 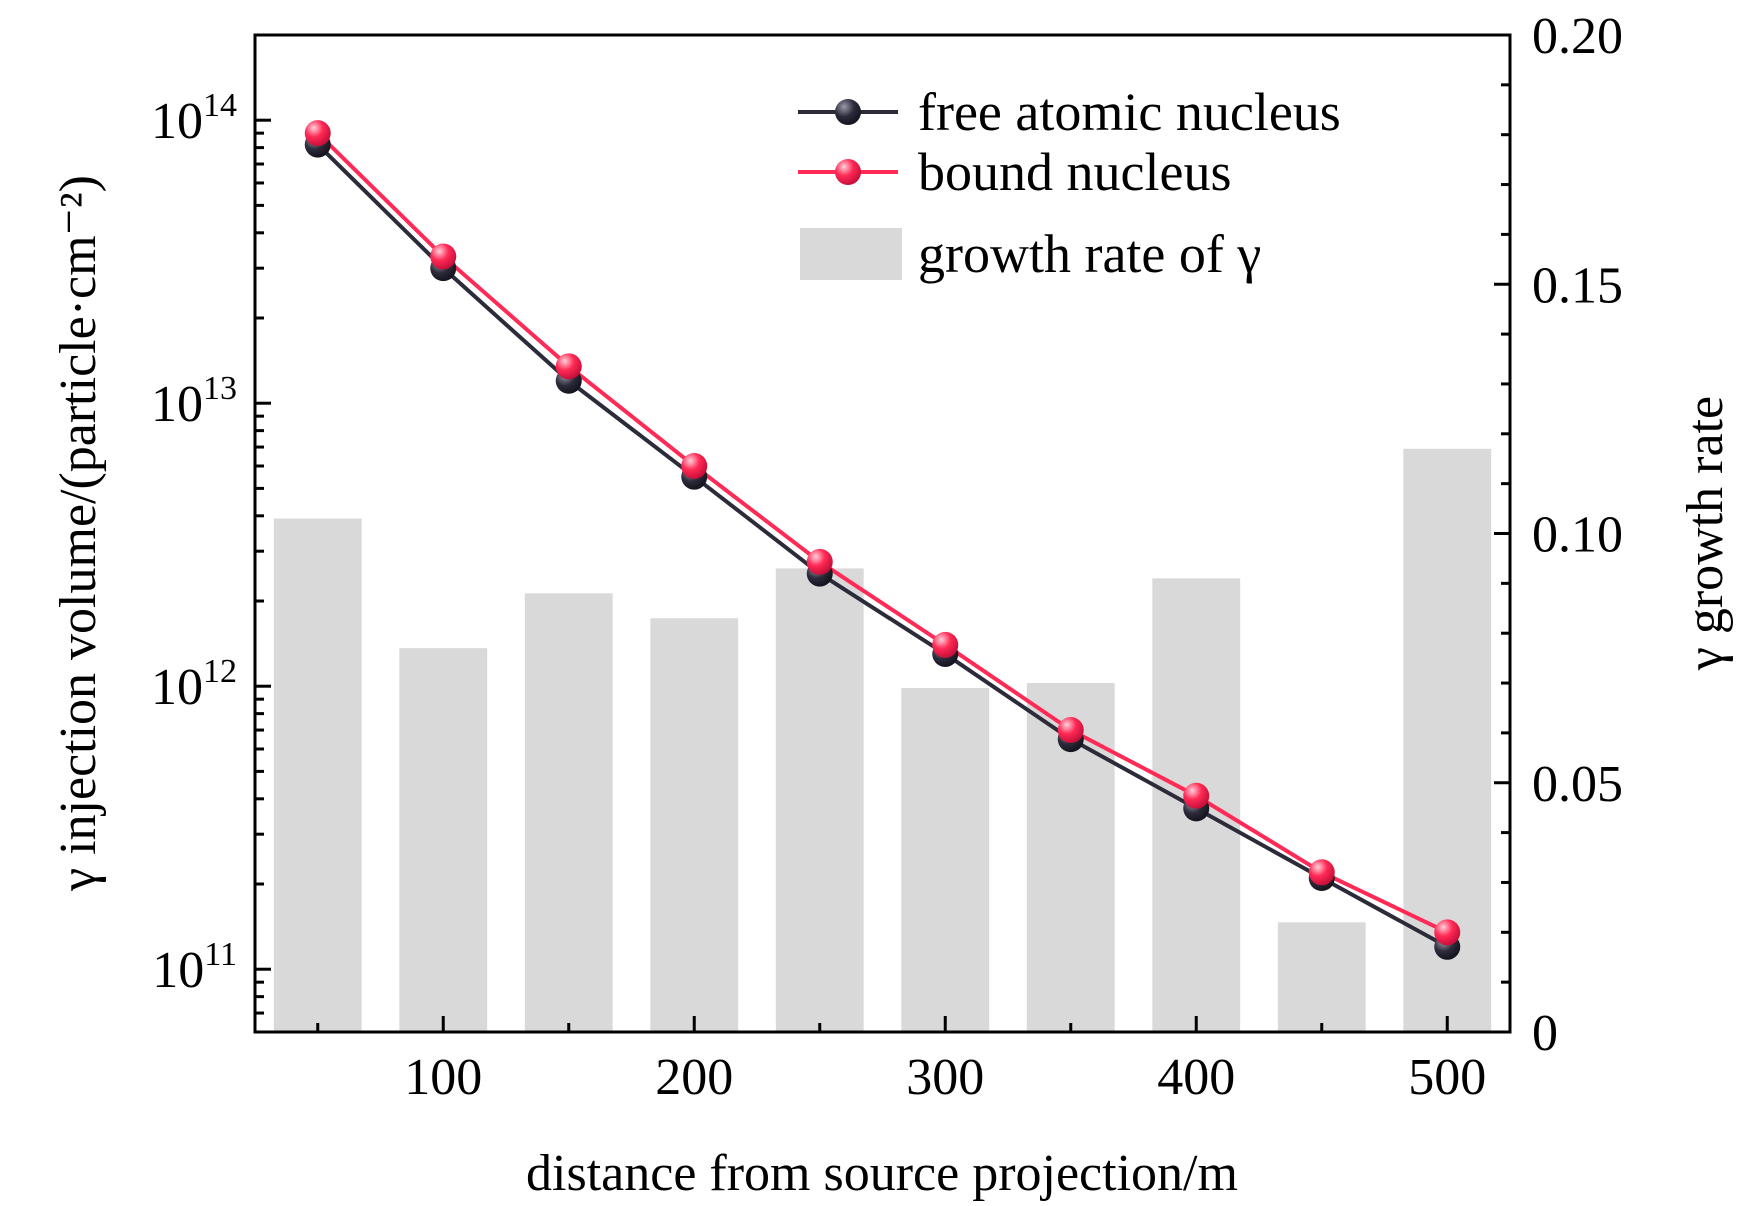 I want to click on legend-swatch-growth-rate, so click(x=851, y=254).